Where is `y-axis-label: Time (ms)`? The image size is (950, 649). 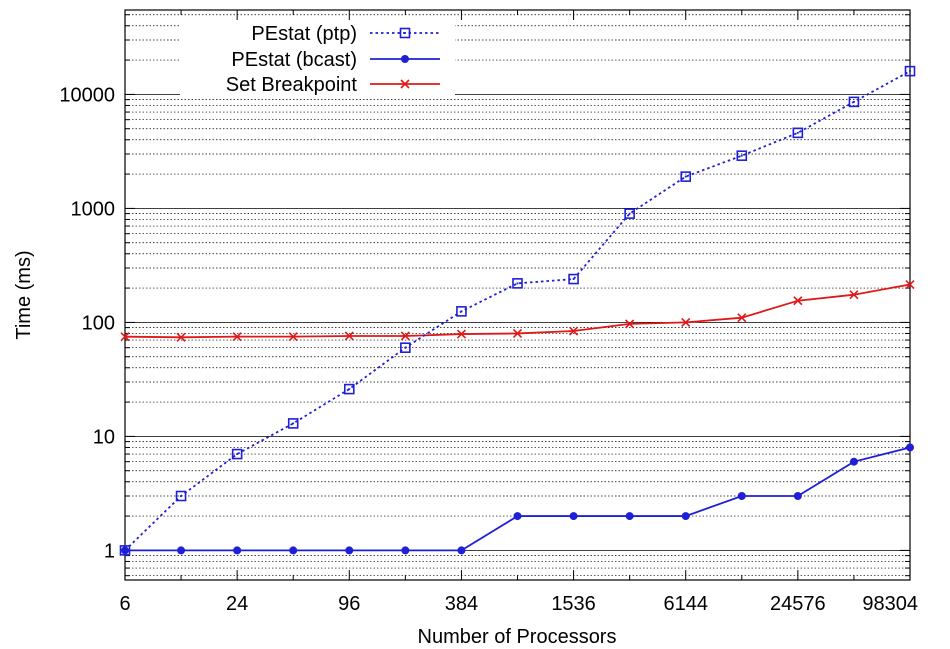
y-axis-label: Time (ms) is located at coordinates (24, 294).